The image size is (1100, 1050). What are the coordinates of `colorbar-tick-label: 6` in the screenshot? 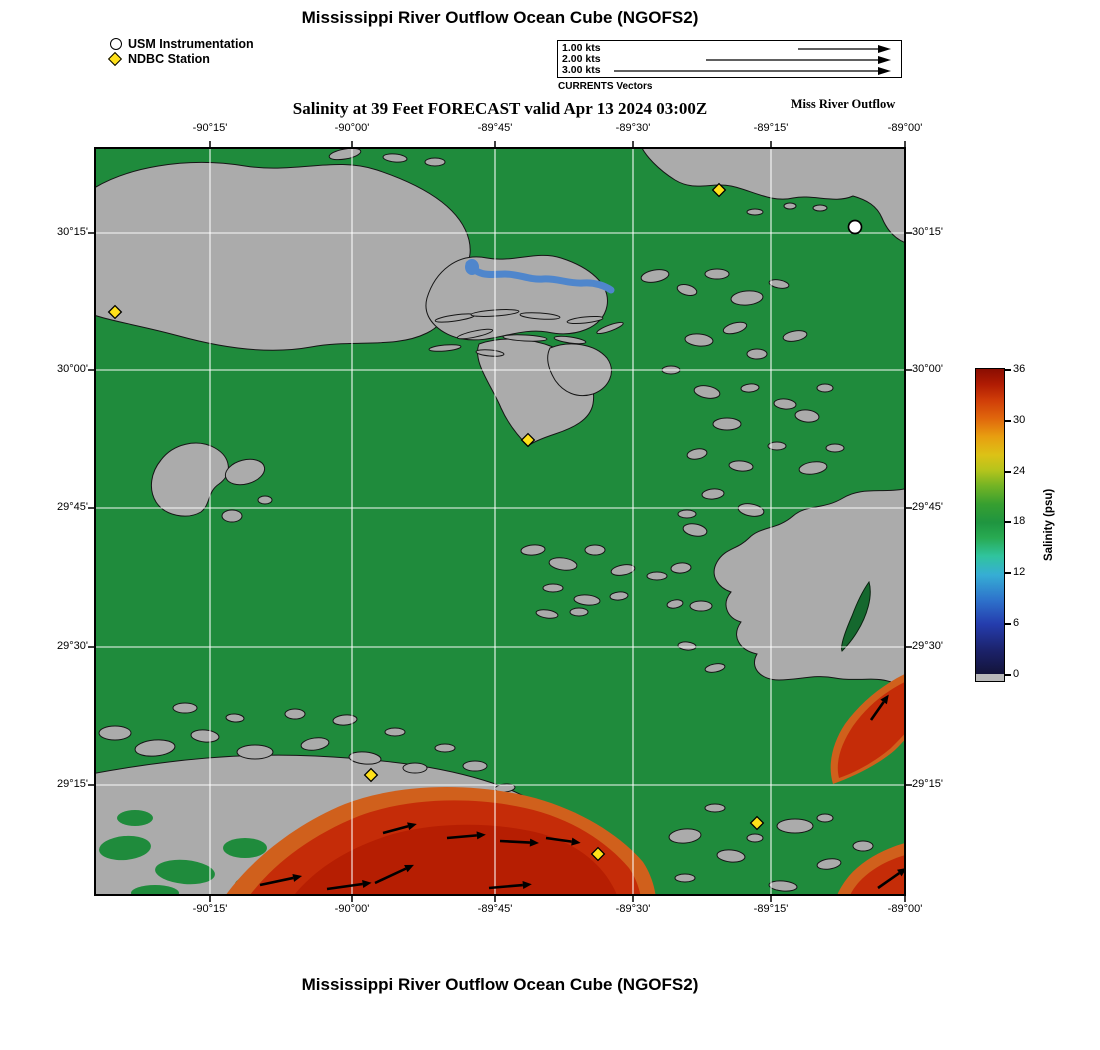 It's located at (1016, 623).